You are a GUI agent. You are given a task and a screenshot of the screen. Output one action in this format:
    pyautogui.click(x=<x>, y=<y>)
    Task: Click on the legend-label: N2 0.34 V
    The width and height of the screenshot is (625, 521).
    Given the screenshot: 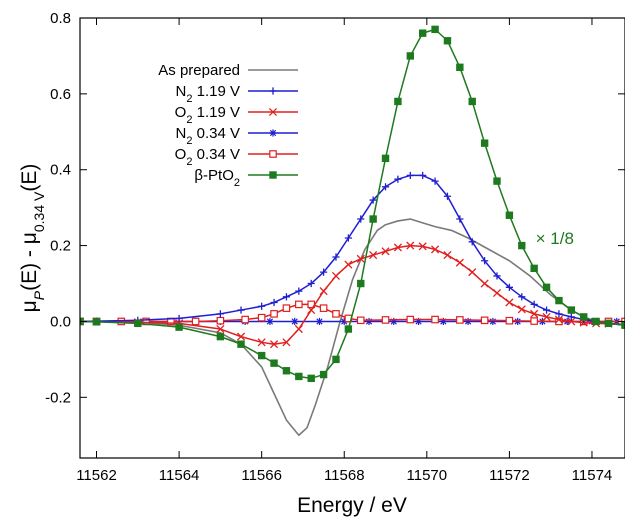 What is the action you would take?
    pyautogui.click(x=207, y=136)
    